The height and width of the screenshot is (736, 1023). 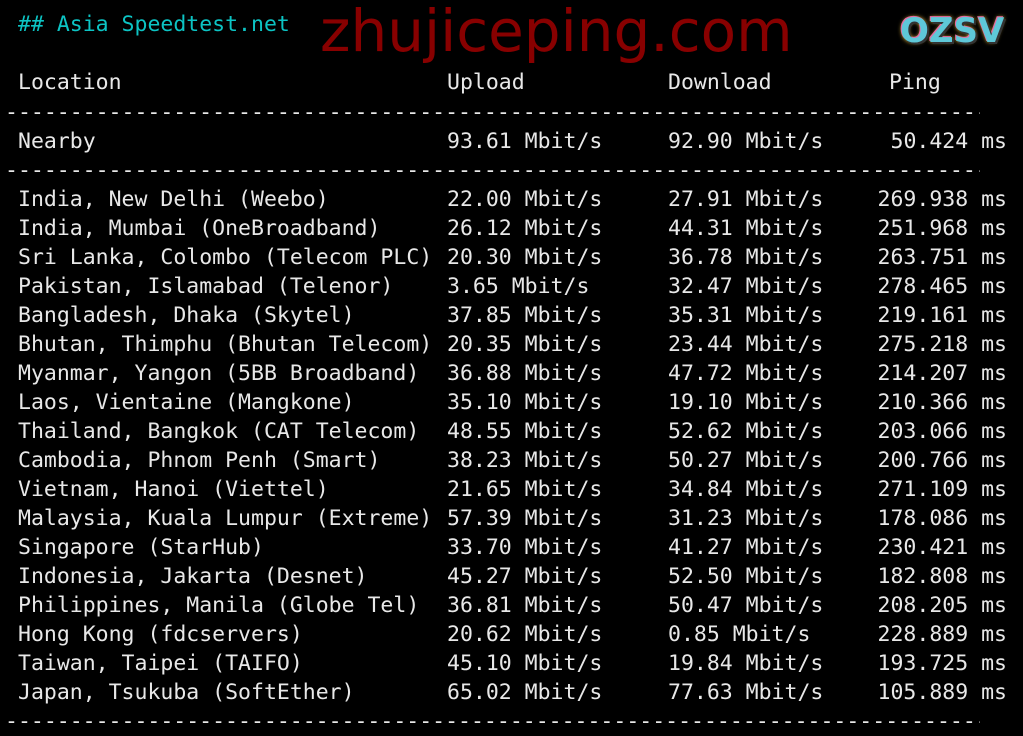 What do you see at coordinates (225, 518) in the screenshot?
I see `location: Malaysia, Kuala Lumpur (Extreme)` at bounding box center [225, 518].